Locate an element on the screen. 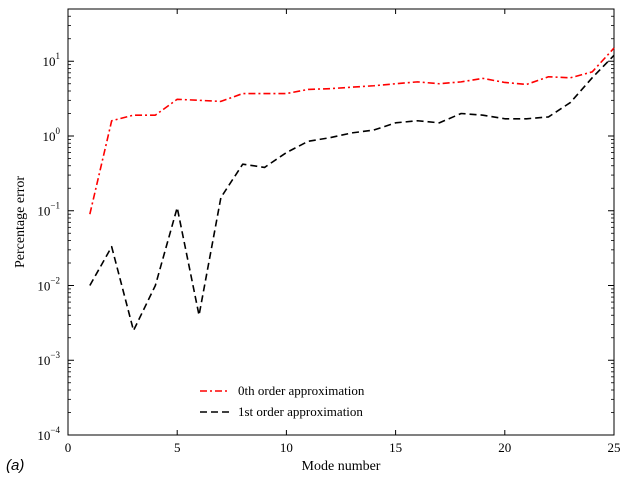  y-tick-label: 10¹ is located at coordinates (52, 60).